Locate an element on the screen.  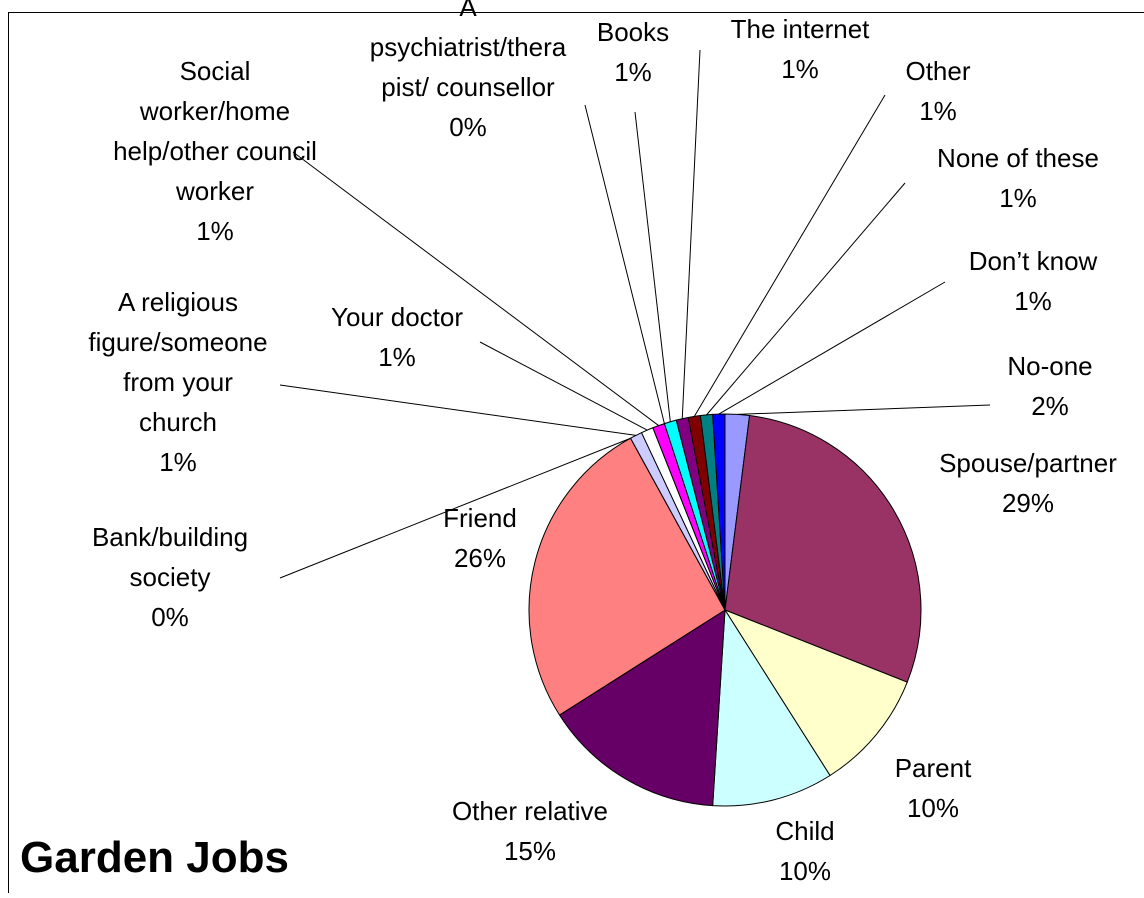
slice-label: Spouse/partner is located at coordinates (1028, 463).